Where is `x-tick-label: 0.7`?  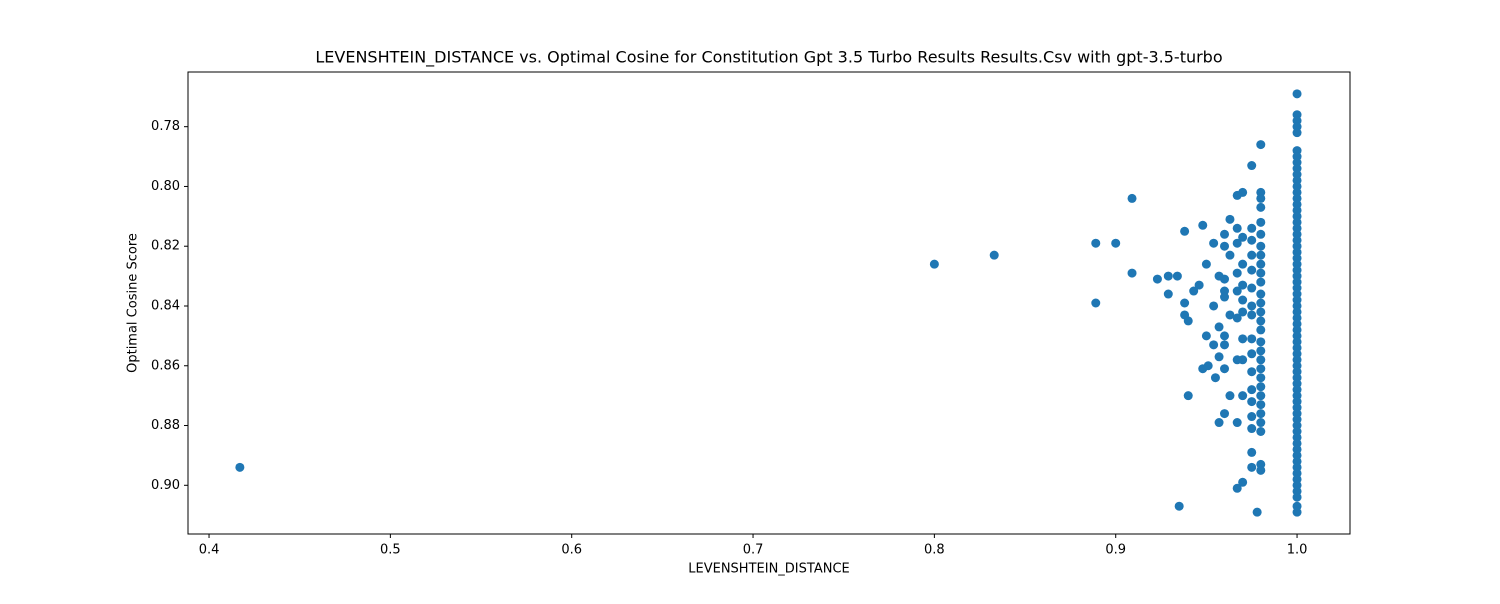 x-tick-label: 0.7 is located at coordinates (753, 550).